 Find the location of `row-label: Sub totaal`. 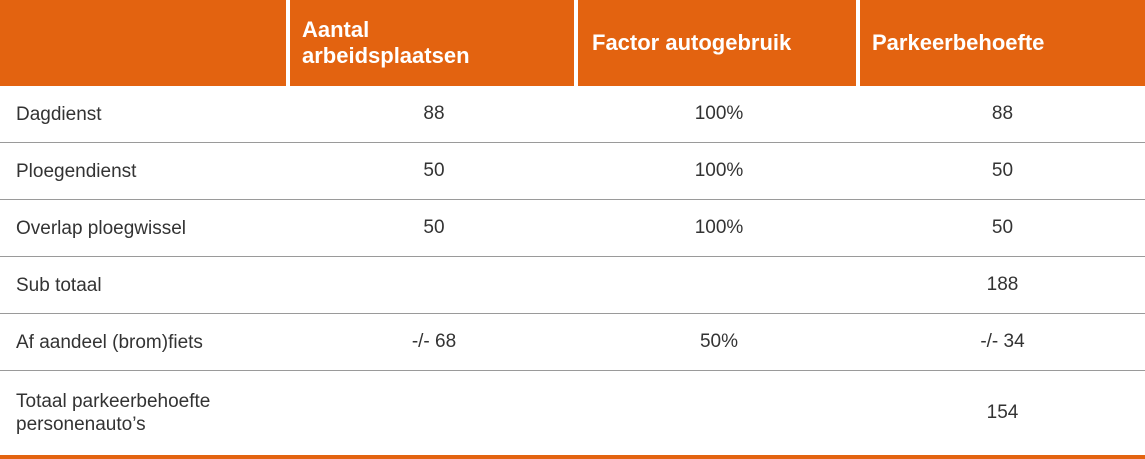

row-label: Sub totaal is located at coordinates (59, 285).